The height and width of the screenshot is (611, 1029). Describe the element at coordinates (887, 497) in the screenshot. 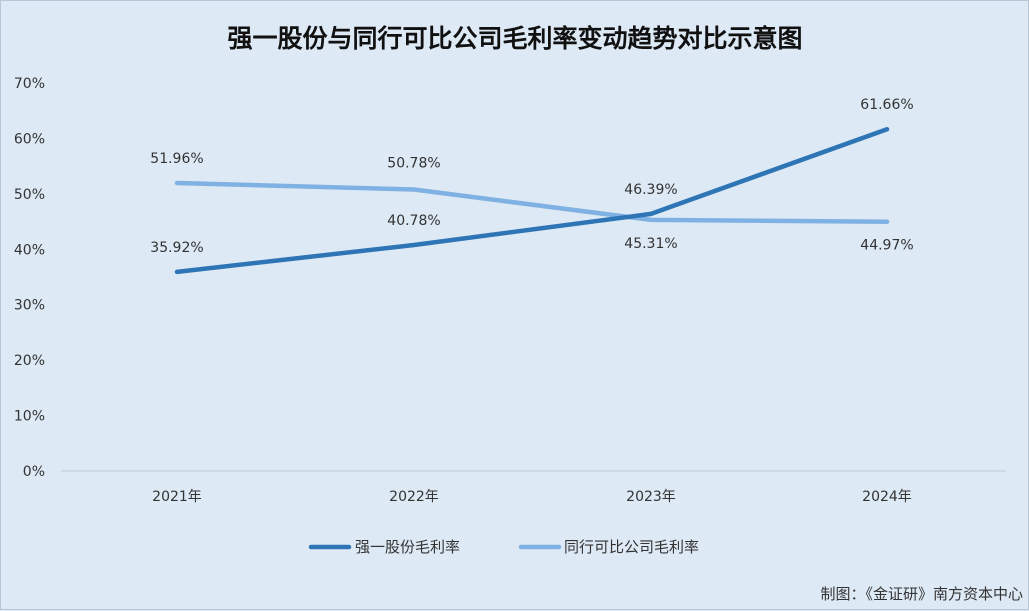

I see `x-tick-label: 2024年` at that location.